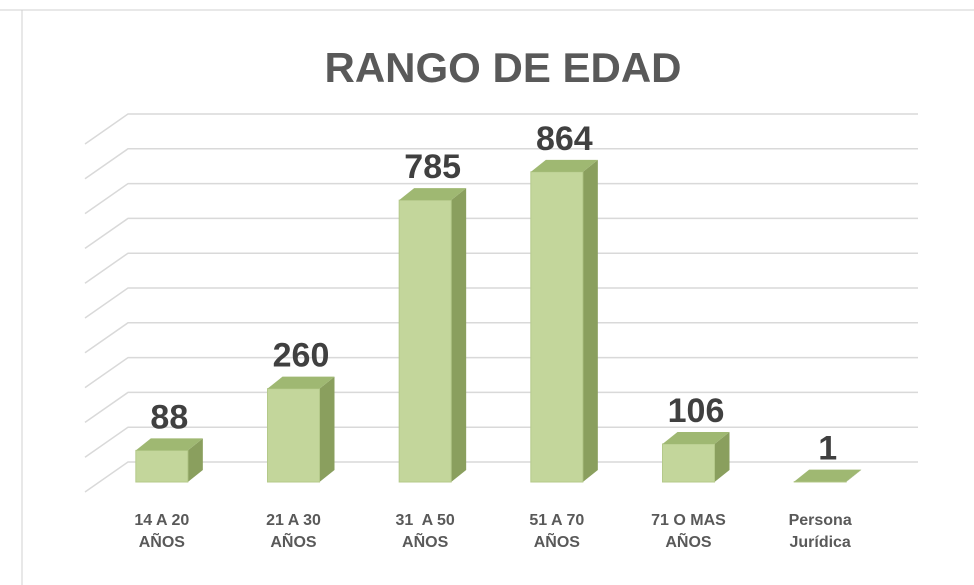 Image resolution: width=974 pixels, height=585 pixels. Describe the element at coordinates (557, 531) in the screenshot. I see `x-tick-label: 51 A 70 AÑOS` at that location.